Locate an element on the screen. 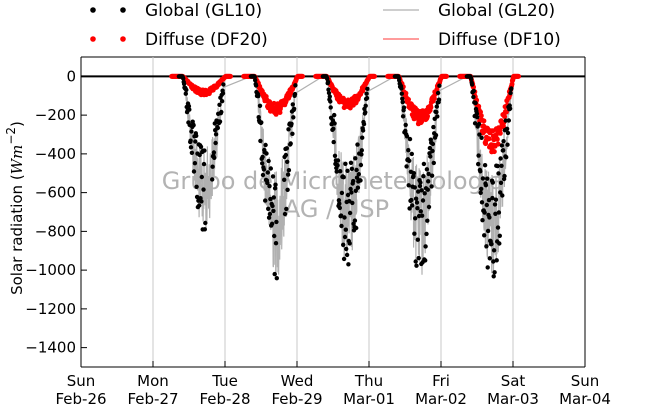 This screenshot has height=409, width=650. y-tick-label: −400 is located at coordinates (55, 154).